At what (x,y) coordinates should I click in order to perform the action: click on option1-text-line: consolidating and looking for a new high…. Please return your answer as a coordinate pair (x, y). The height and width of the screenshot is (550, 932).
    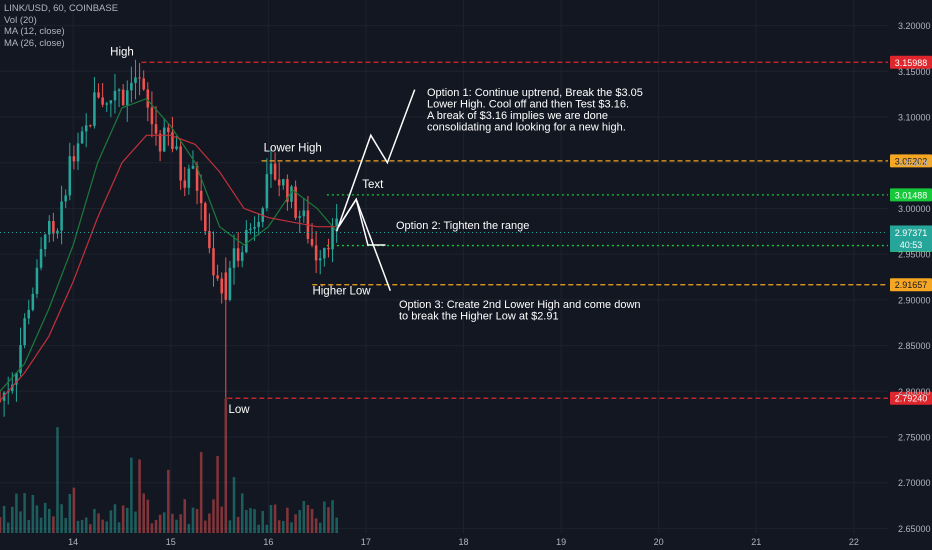
    Looking at the image, I should click on (526, 128).